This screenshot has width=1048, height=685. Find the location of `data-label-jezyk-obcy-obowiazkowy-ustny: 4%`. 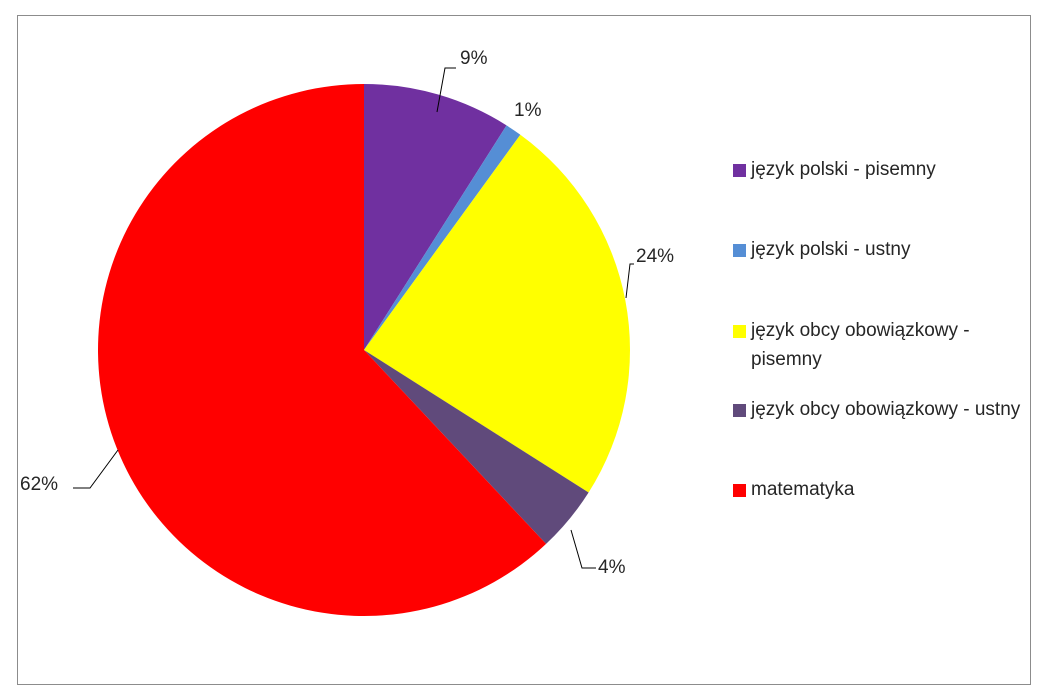

data-label-jezyk-obcy-obowiazkowy-ustny: 4% is located at coordinates (612, 567).